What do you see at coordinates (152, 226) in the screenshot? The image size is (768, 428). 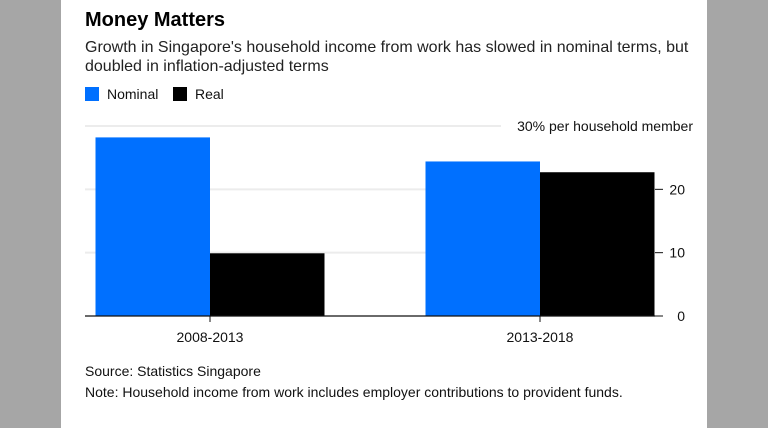 I see `bar-nominal-2008-2013` at bounding box center [152, 226].